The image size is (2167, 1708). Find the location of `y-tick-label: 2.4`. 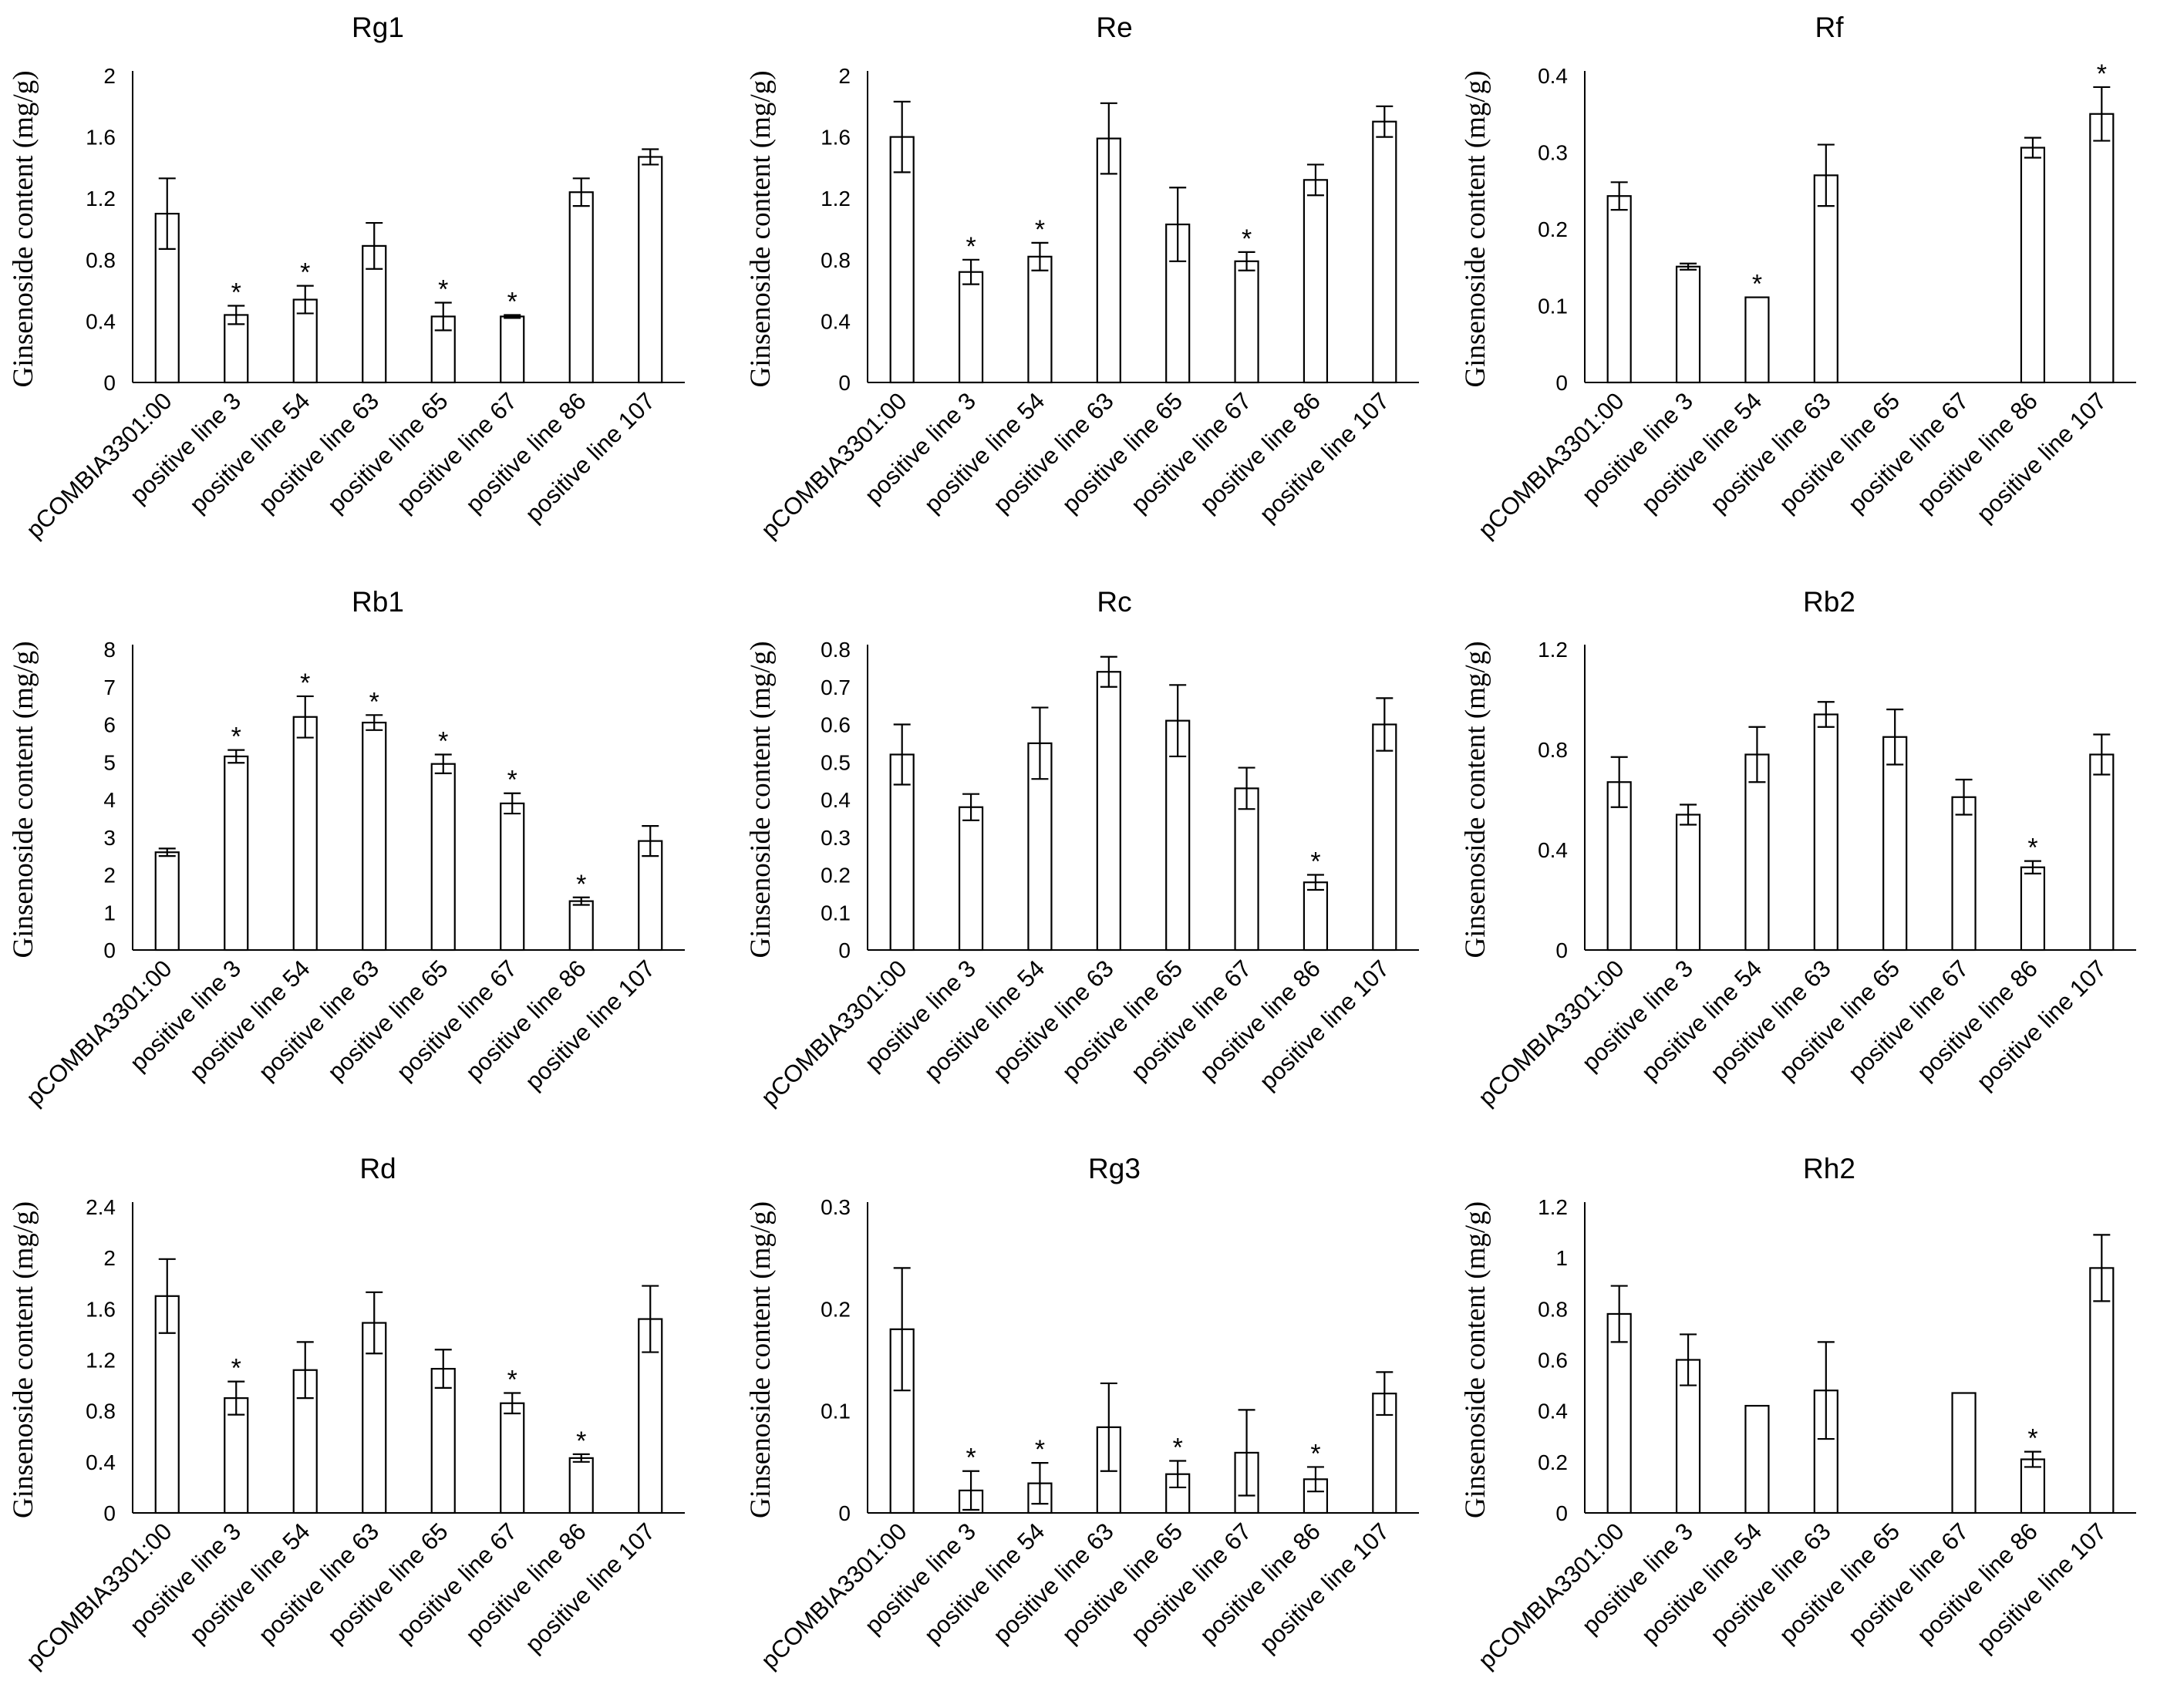

y-tick-label: 2.4 is located at coordinates (101, 1207).